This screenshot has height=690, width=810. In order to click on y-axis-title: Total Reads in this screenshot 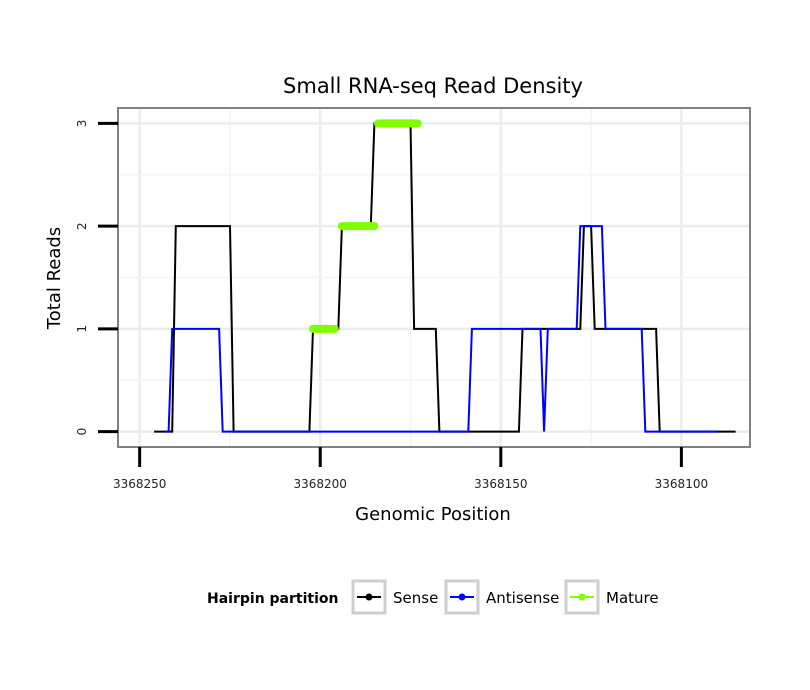, I will do `click(54, 278)`.